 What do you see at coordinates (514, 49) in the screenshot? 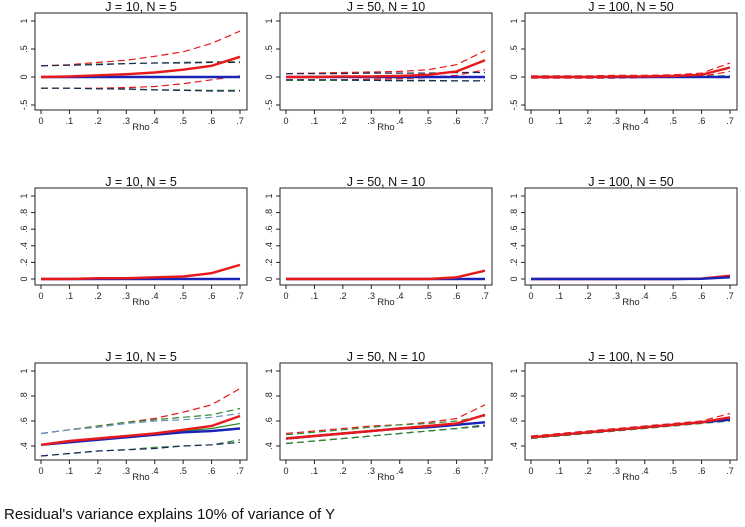
I see `y-tick-label: .5` at bounding box center [514, 49].